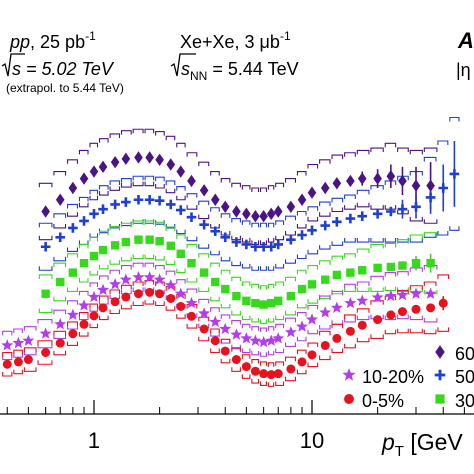 The height and width of the screenshot is (474, 474). Describe the element at coordinates (312, 440) in the screenshot. I see `x-tick-label-10: 10` at that location.